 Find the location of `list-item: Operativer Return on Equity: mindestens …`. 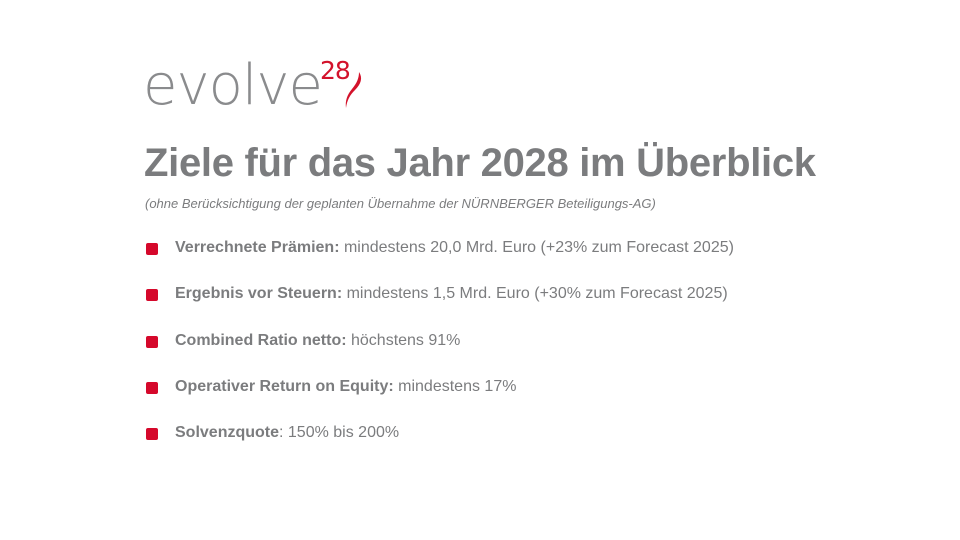

list-item: Operativer Return on Equity: mindestens … is located at coordinates (440, 398).